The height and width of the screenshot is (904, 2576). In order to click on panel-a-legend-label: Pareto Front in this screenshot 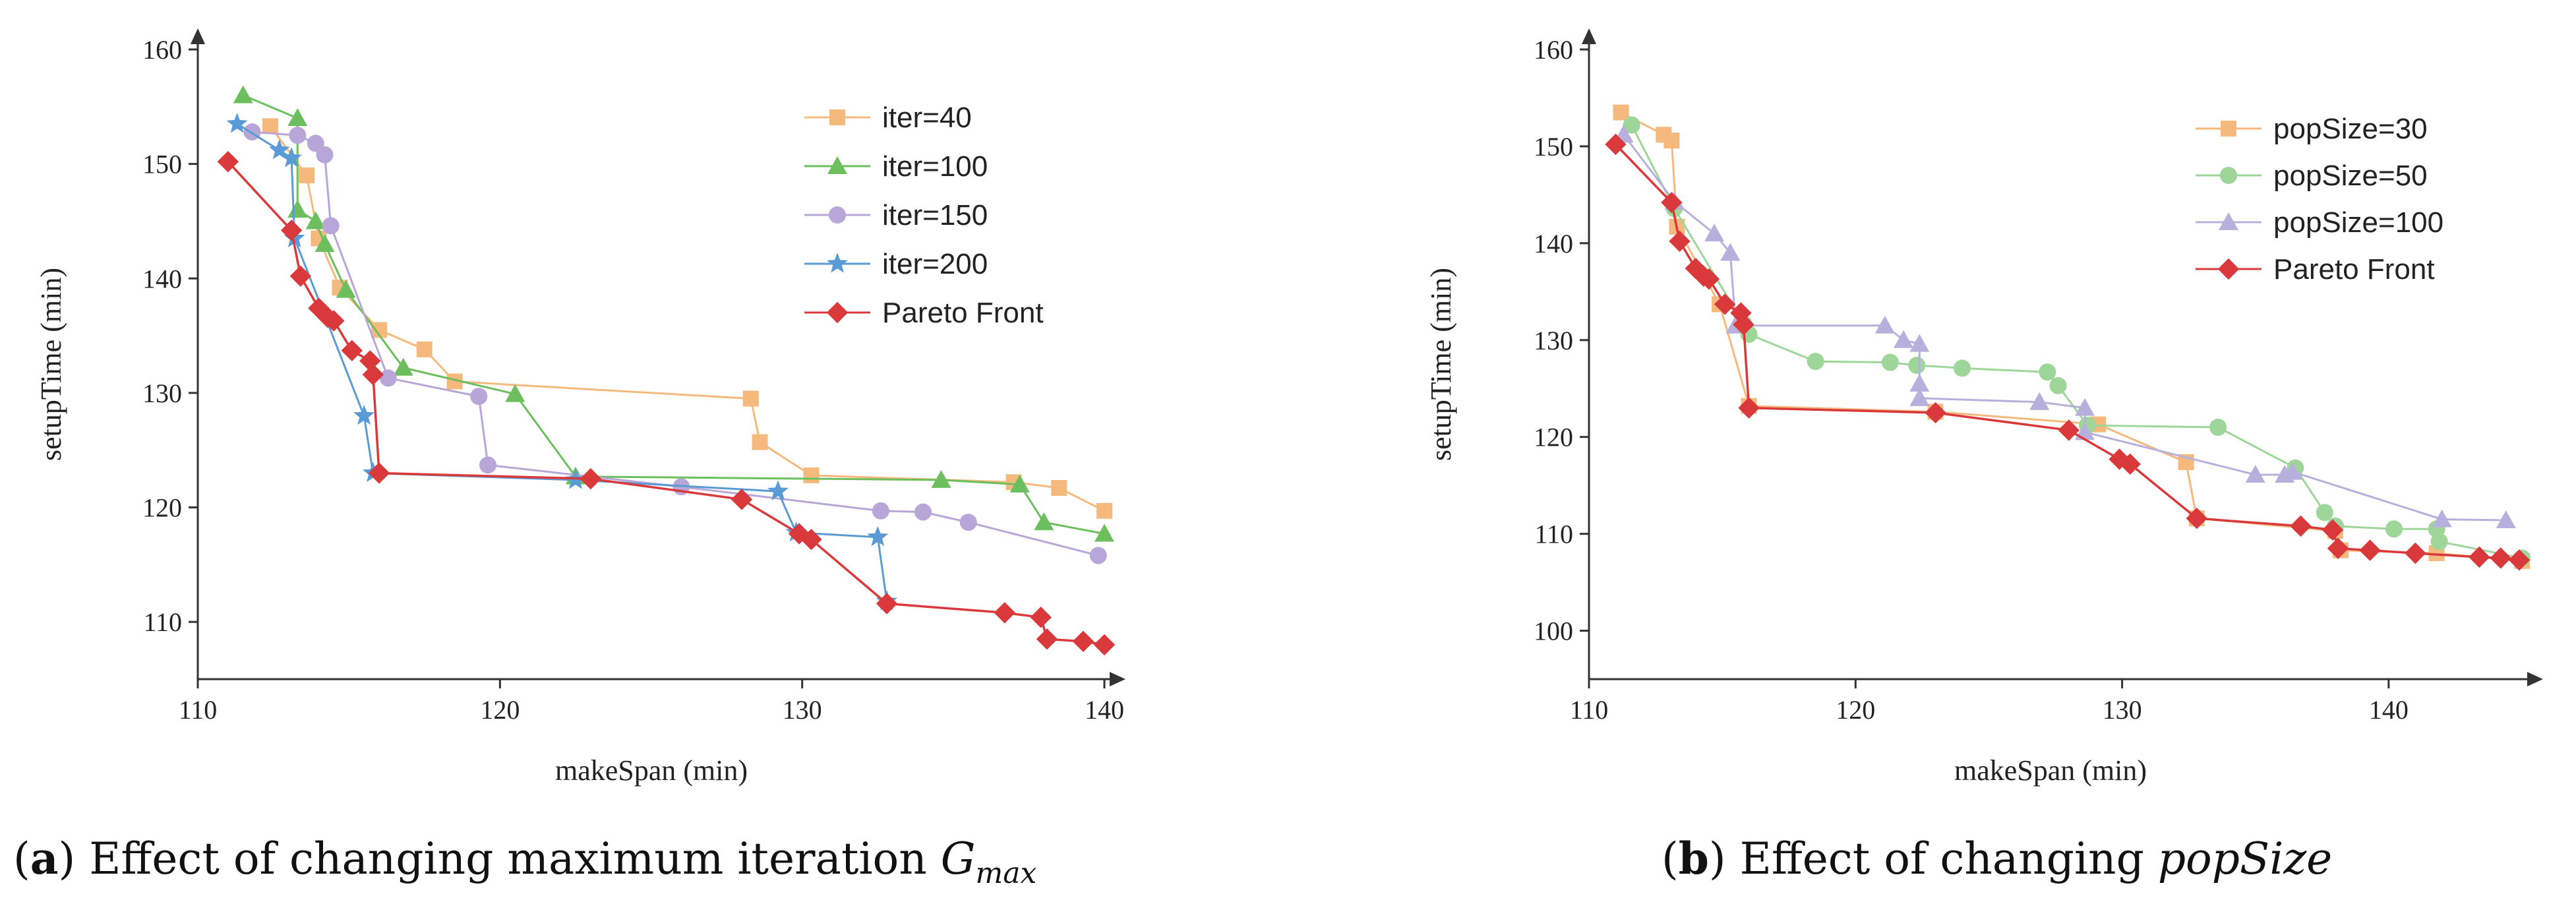, I will do `click(963, 313)`.